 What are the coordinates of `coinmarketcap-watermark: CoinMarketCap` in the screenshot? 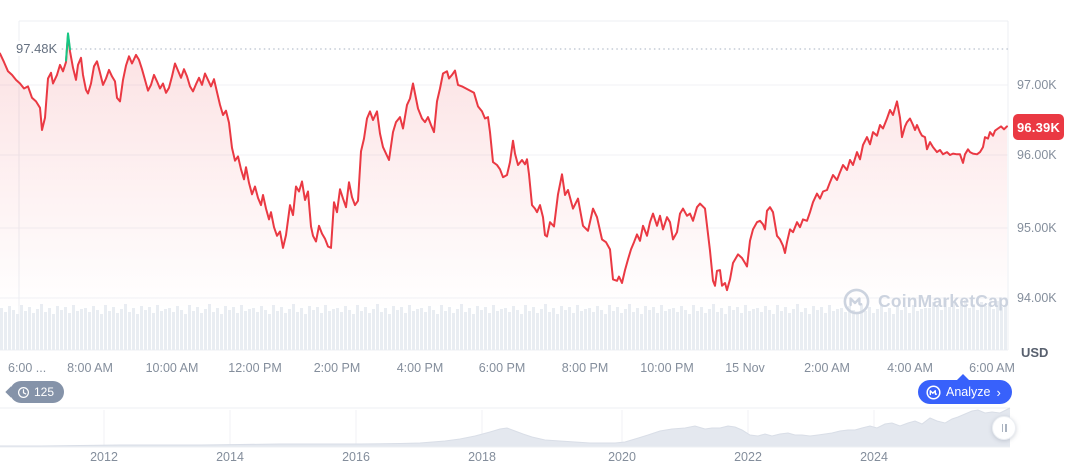 It's located at (926, 301).